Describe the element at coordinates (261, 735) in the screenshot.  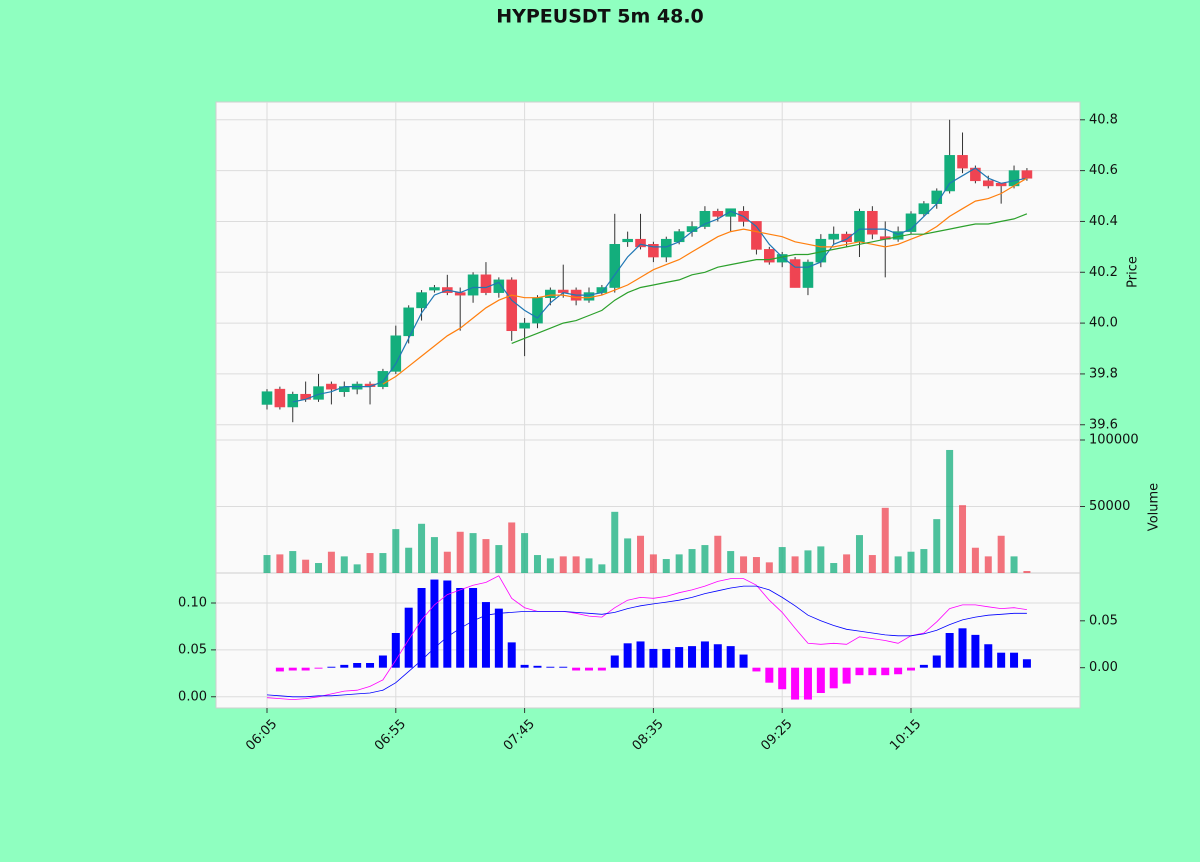
I see `x-tick-label: 06:05` at that location.